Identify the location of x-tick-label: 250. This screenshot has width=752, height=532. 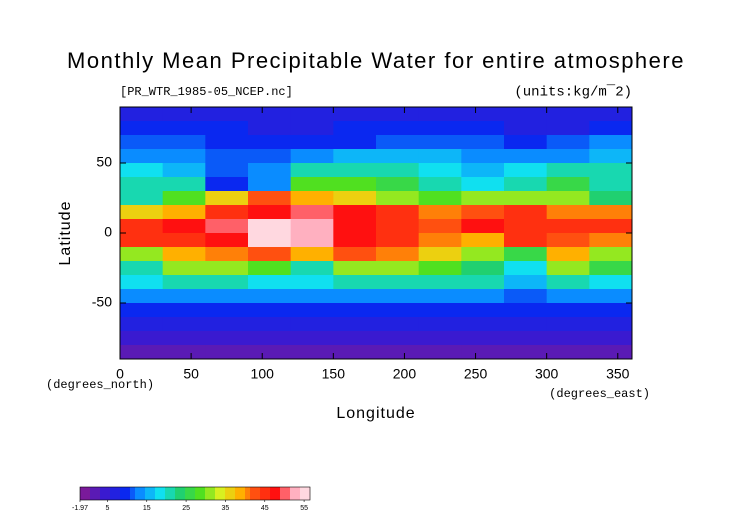
(476, 374).